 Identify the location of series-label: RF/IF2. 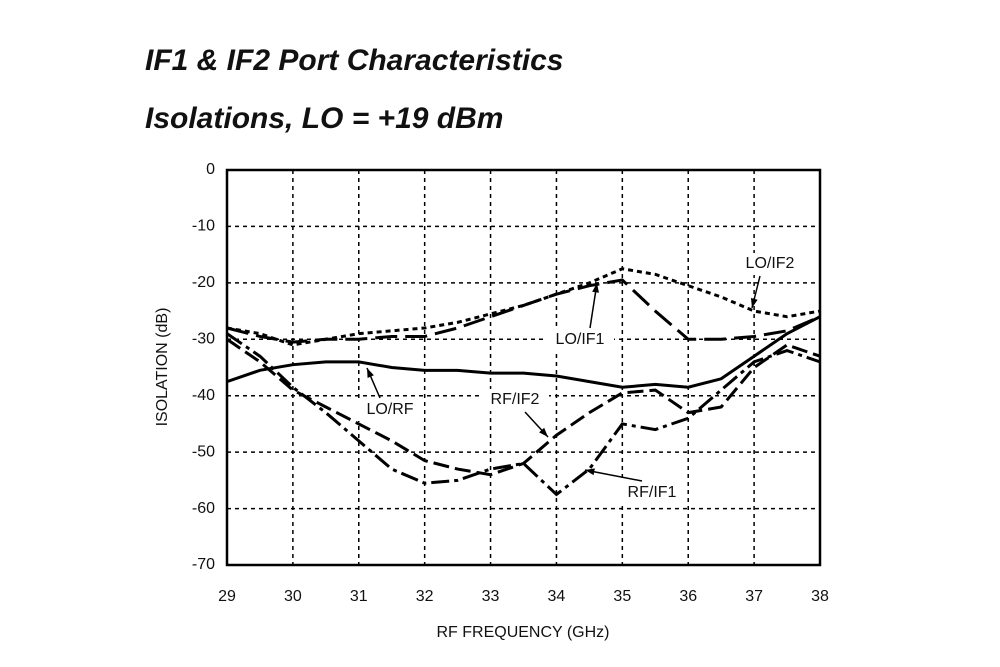
(515, 399).